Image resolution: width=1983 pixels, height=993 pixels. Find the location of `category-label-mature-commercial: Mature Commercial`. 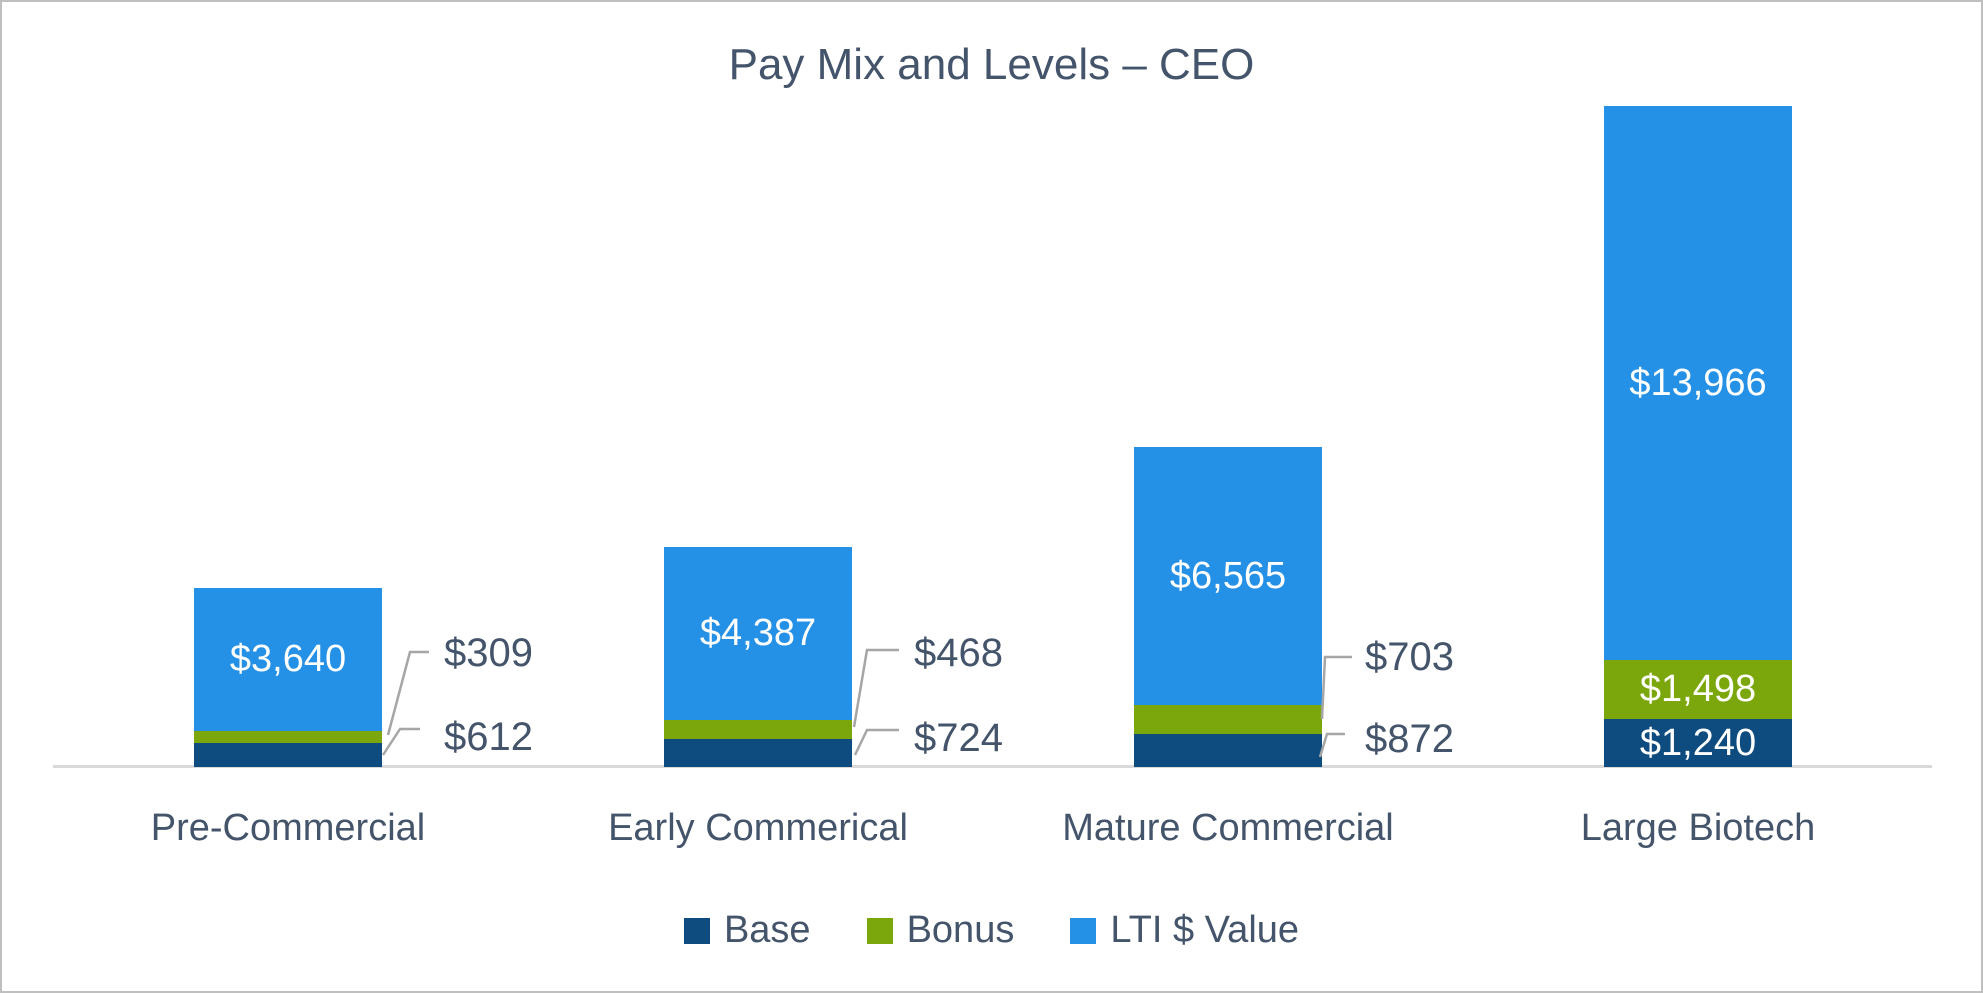

category-label-mature-commercial: Mature Commercial is located at coordinates (1228, 828).